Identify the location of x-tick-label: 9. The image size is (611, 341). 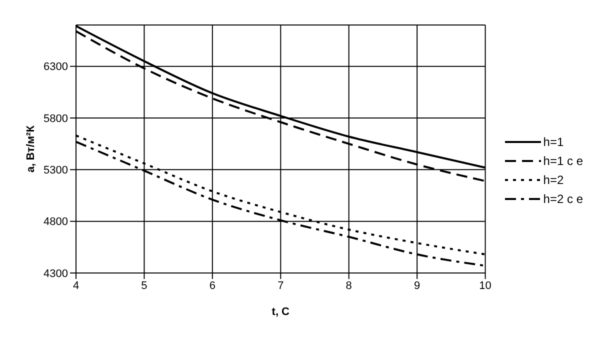
(417, 286).